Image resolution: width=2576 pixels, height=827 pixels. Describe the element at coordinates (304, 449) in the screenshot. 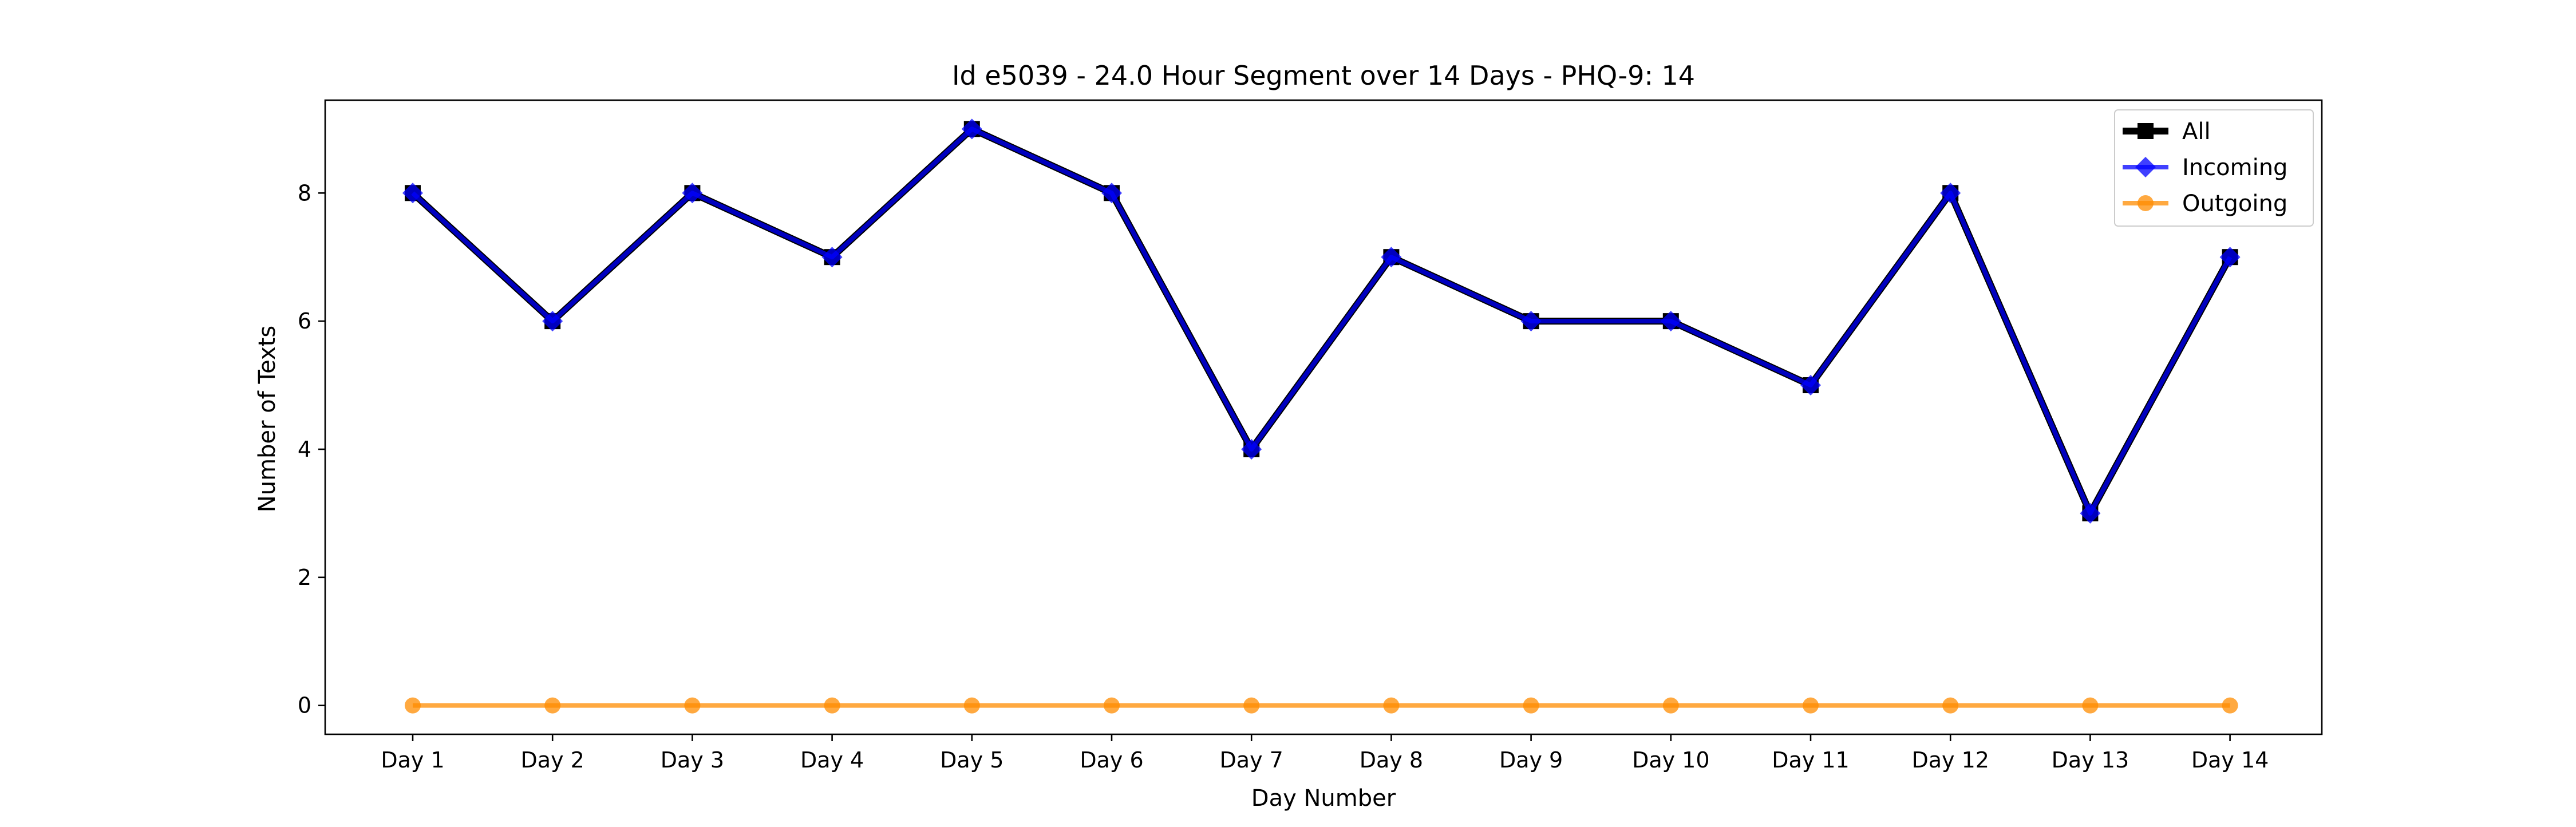

I see `y-tick-label: 4` at that location.